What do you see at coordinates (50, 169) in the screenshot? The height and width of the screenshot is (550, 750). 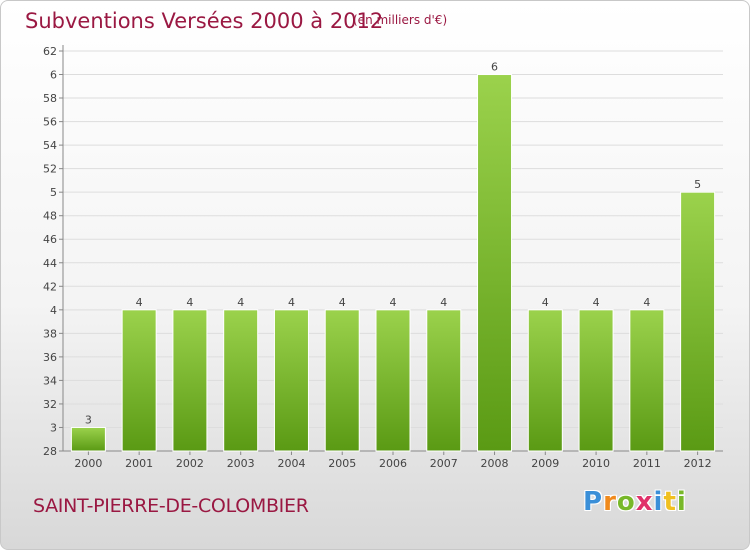 I see `y-tick-label: 52` at bounding box center [50, 169].